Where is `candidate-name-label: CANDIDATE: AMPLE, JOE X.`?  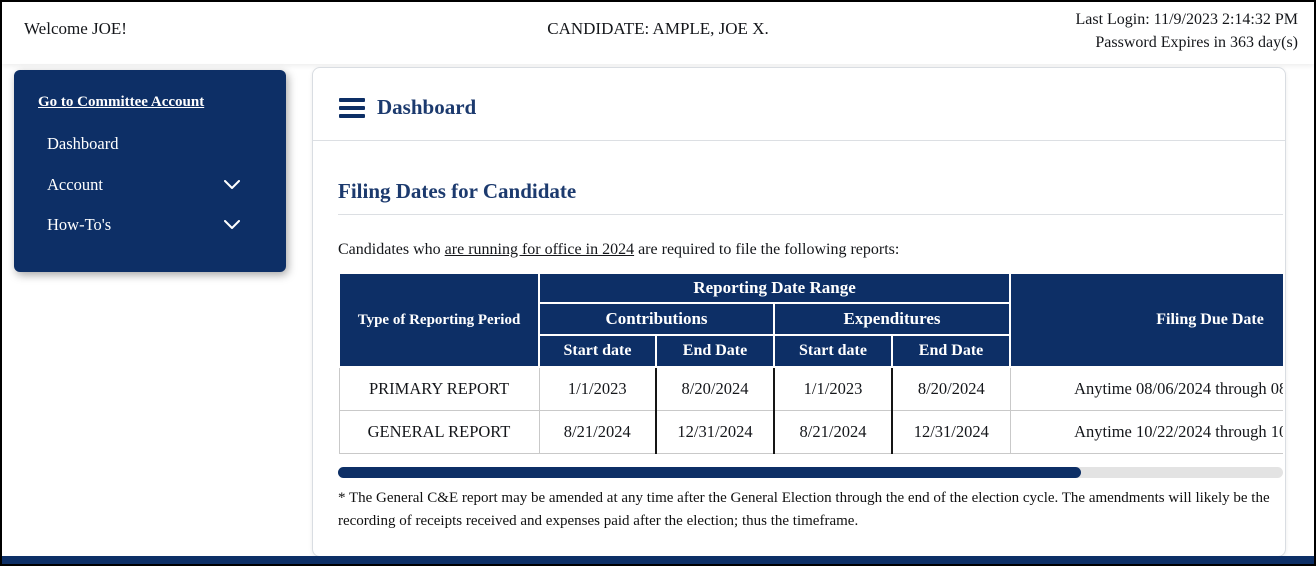
candidate-name-label: CANDIDATE: AMPLE, JOE X. is located at coordinates (658, 28).